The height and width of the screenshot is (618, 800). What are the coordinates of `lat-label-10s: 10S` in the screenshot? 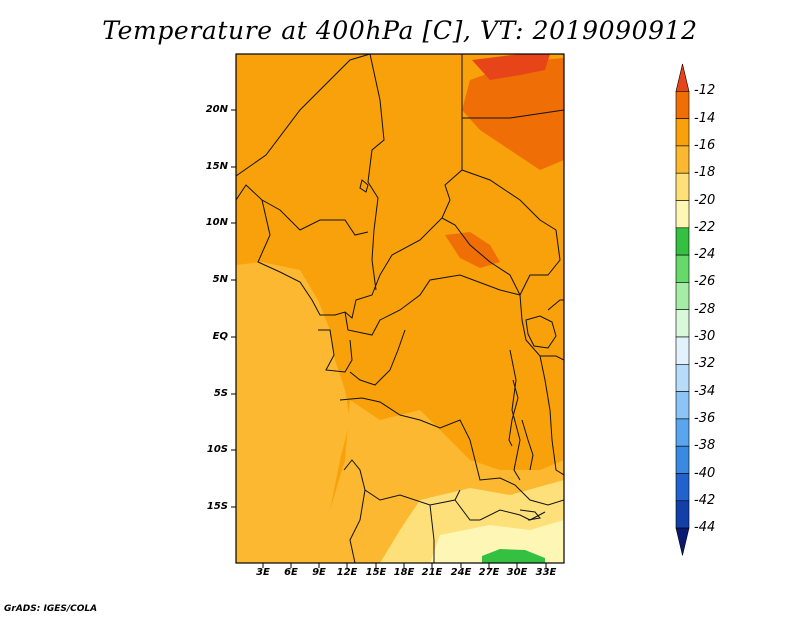 It's located at (217, 449).